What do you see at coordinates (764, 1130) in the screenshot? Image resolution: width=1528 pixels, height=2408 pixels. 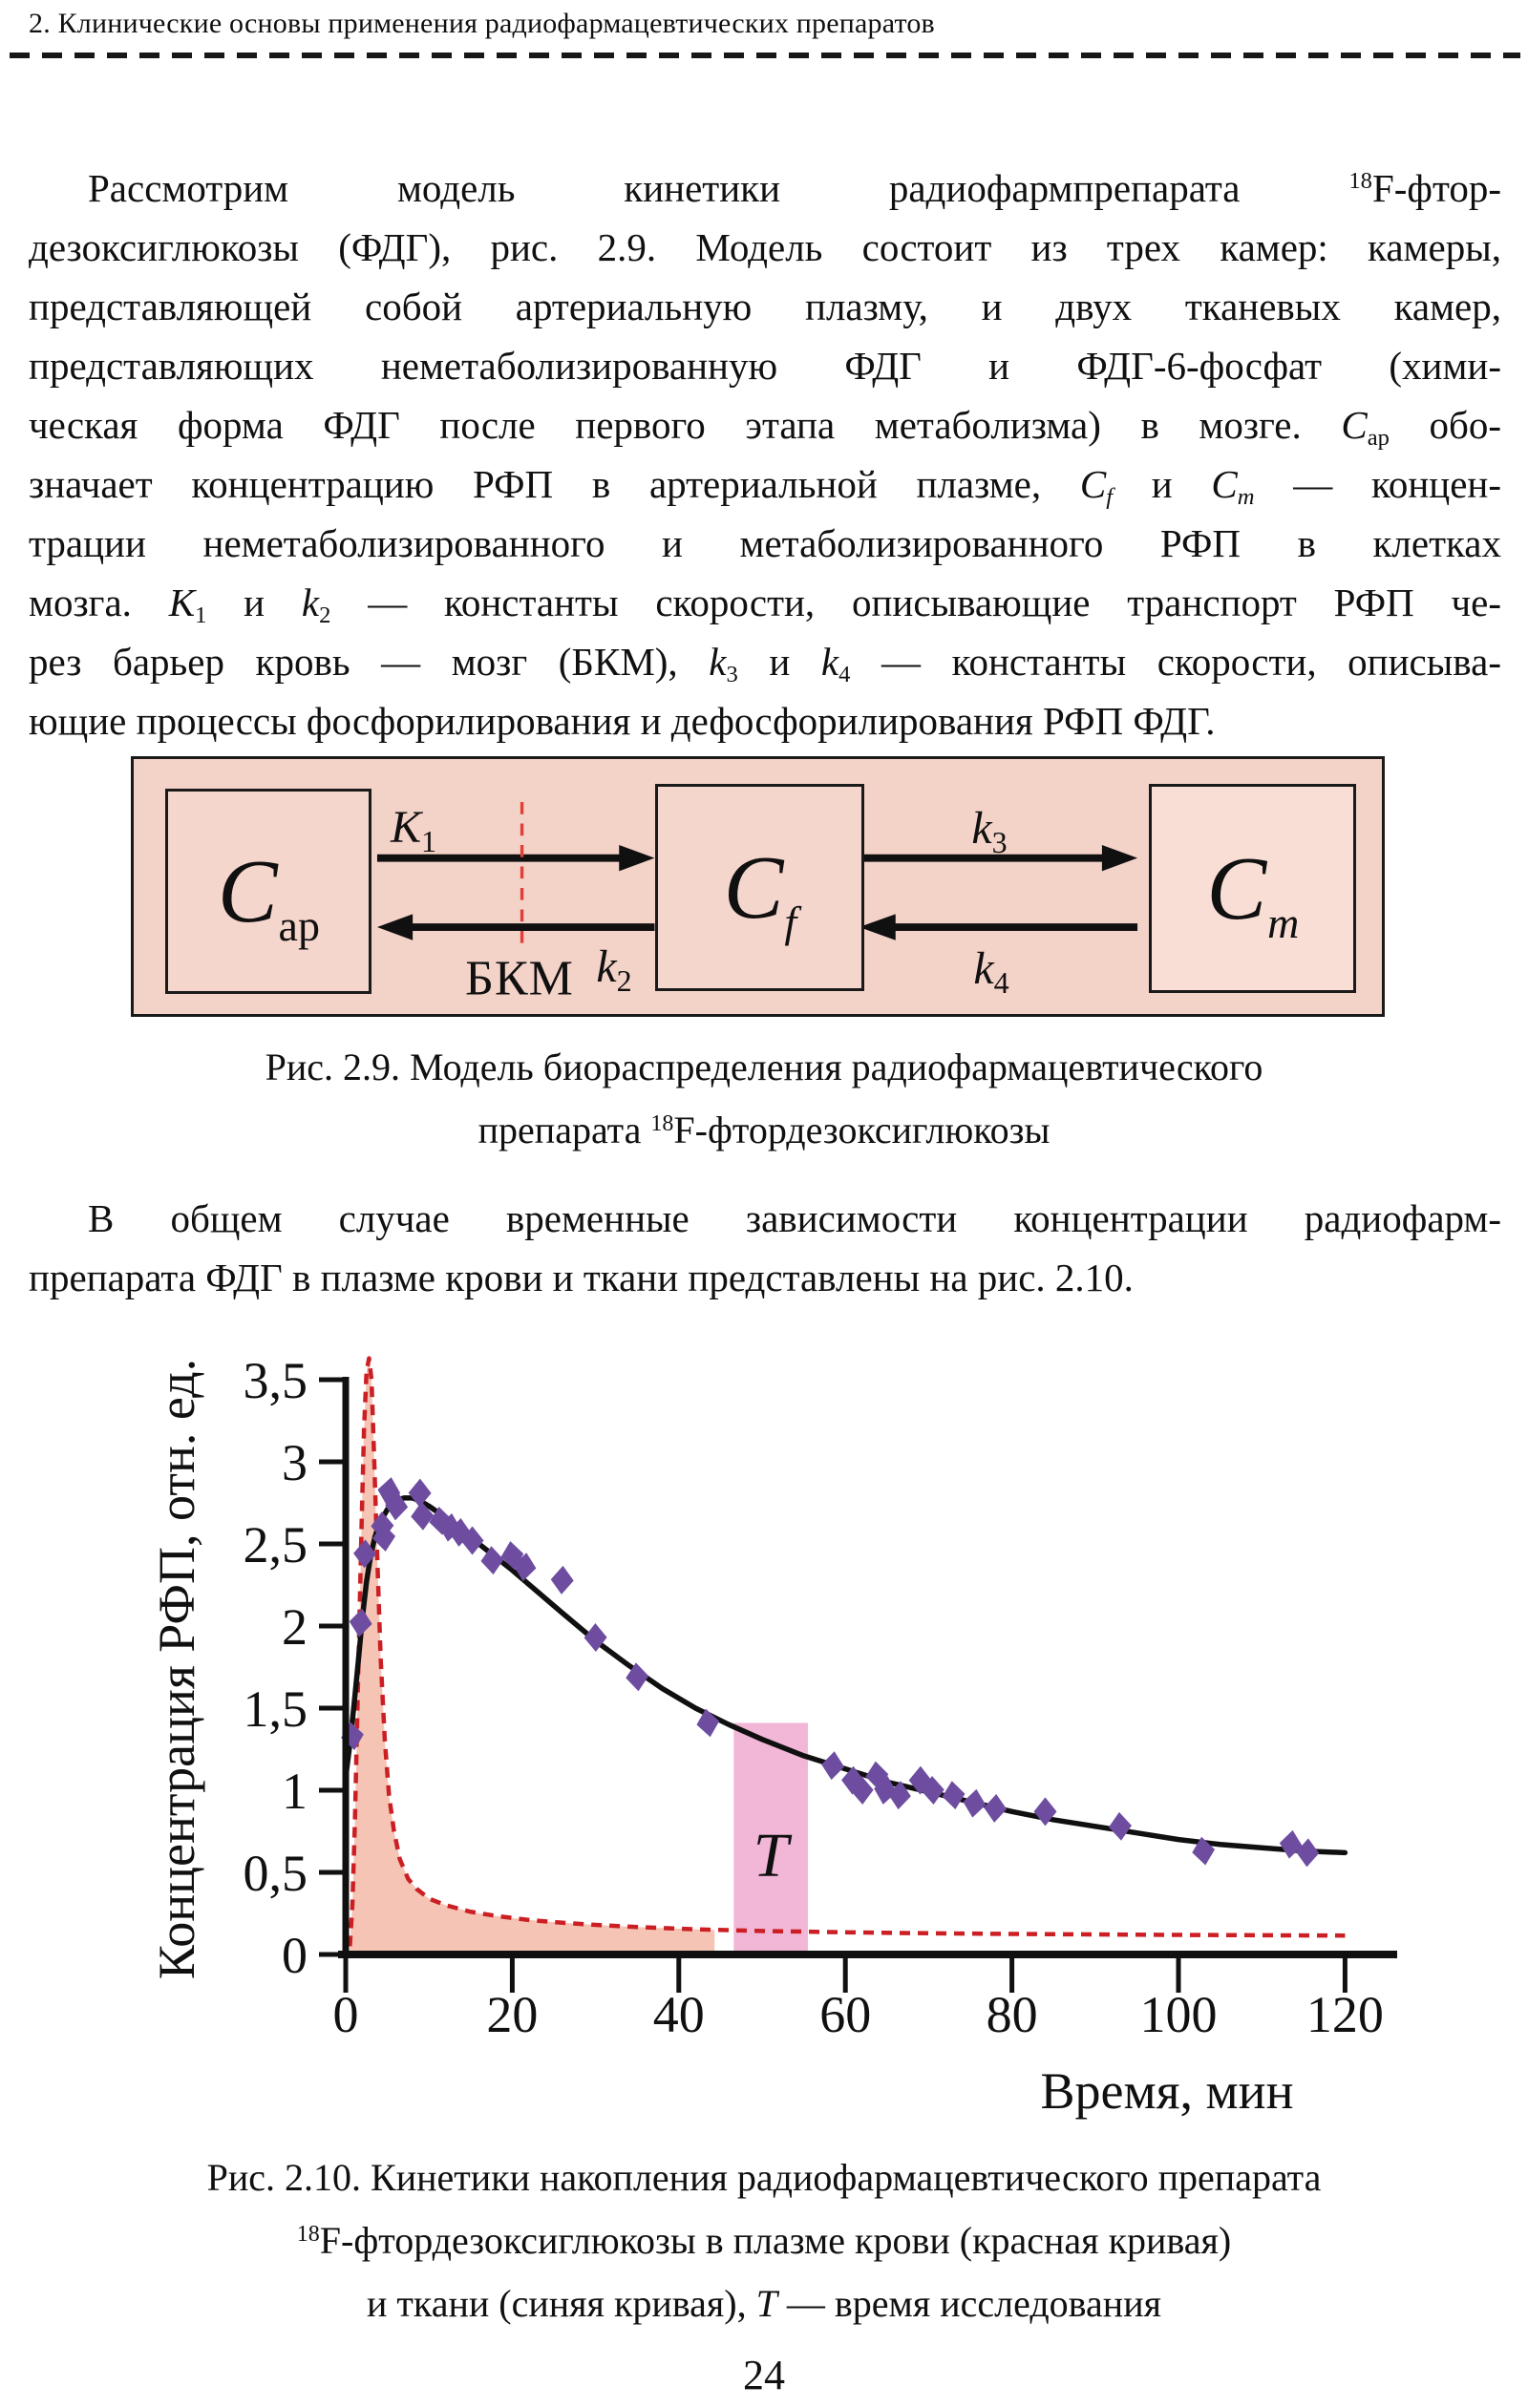 I see `caption-line: препарата 18F-фтордезоксиглюкозы` at bounding box center [764, 1130].